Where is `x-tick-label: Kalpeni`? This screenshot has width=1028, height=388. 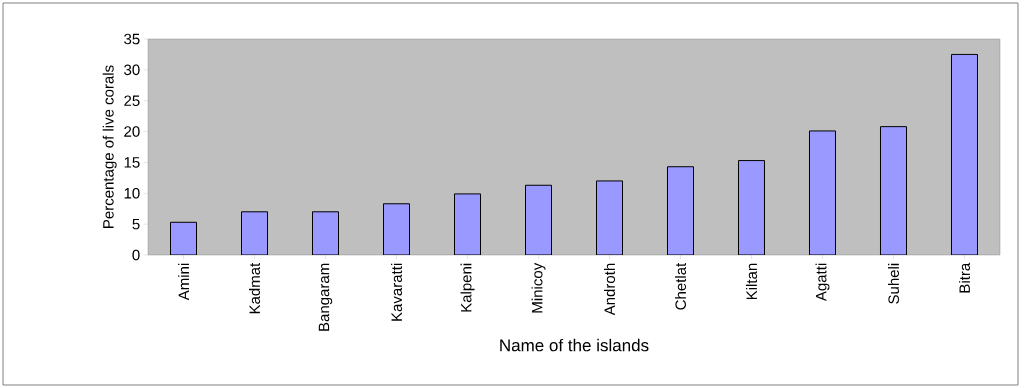 x-tick-label: Kalpeni is located at coordinates (467, 287).